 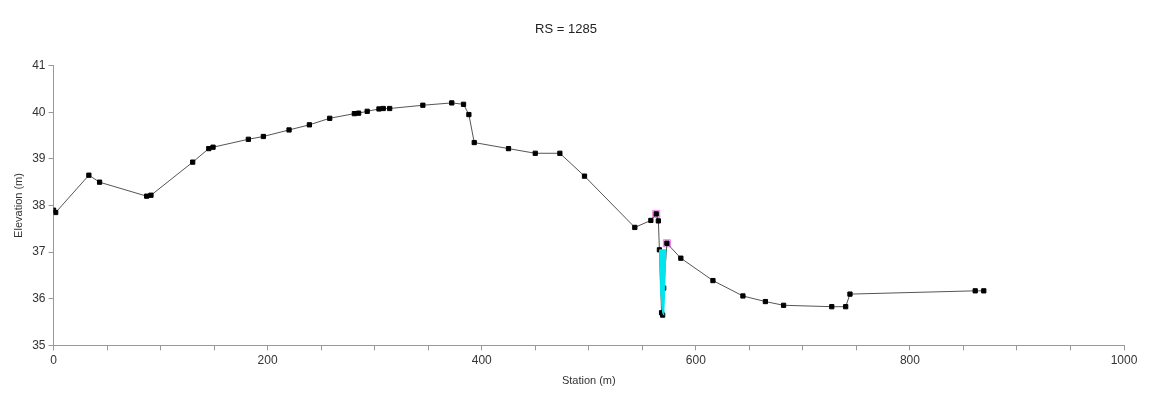 I want to click on y-tick-label: 36, so click(x=39, y=298).